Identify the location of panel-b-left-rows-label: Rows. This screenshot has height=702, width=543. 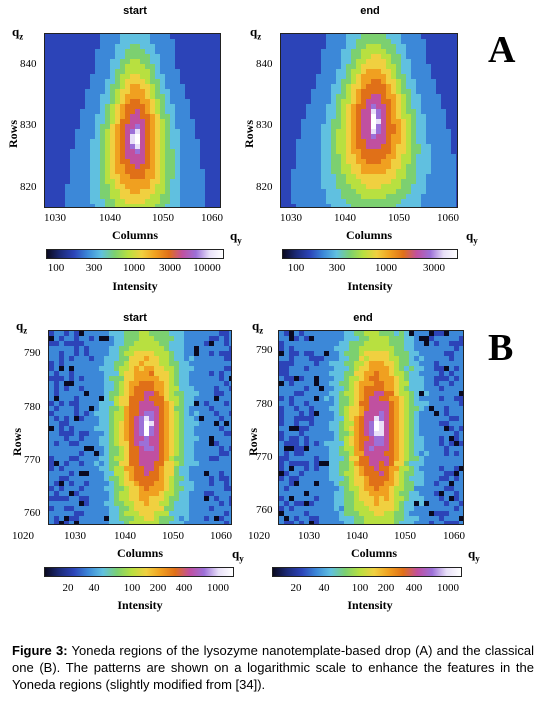
(17, 441).